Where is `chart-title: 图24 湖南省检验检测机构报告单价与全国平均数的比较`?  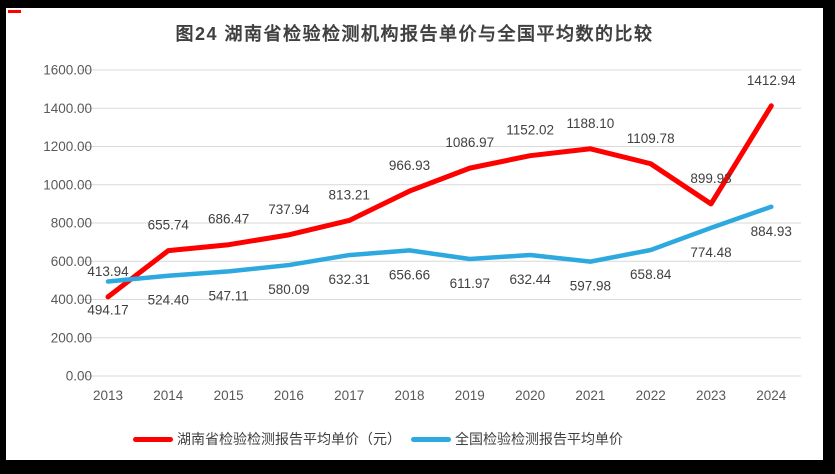 chart-title: 图24 湖南省检验检测机构报告单价与全国平均数的比较 is located at coordinates (414, 34).